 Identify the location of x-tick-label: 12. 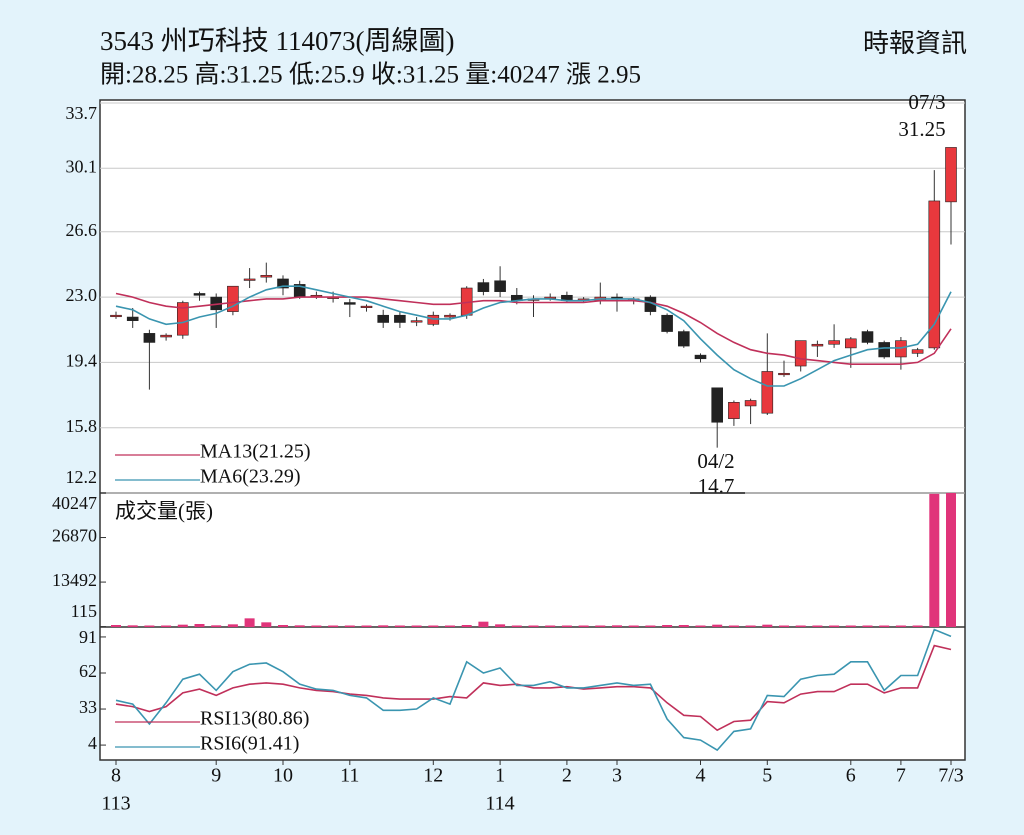
(433, 776).